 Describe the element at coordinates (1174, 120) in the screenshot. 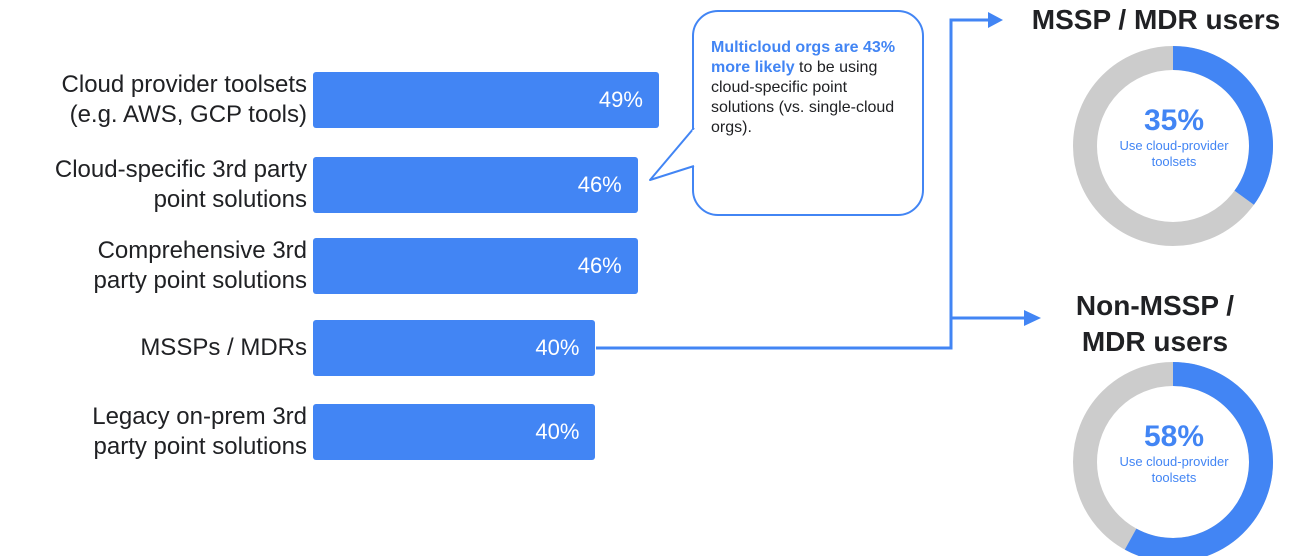

I see `donut-value-mssp: 35%` at that location.